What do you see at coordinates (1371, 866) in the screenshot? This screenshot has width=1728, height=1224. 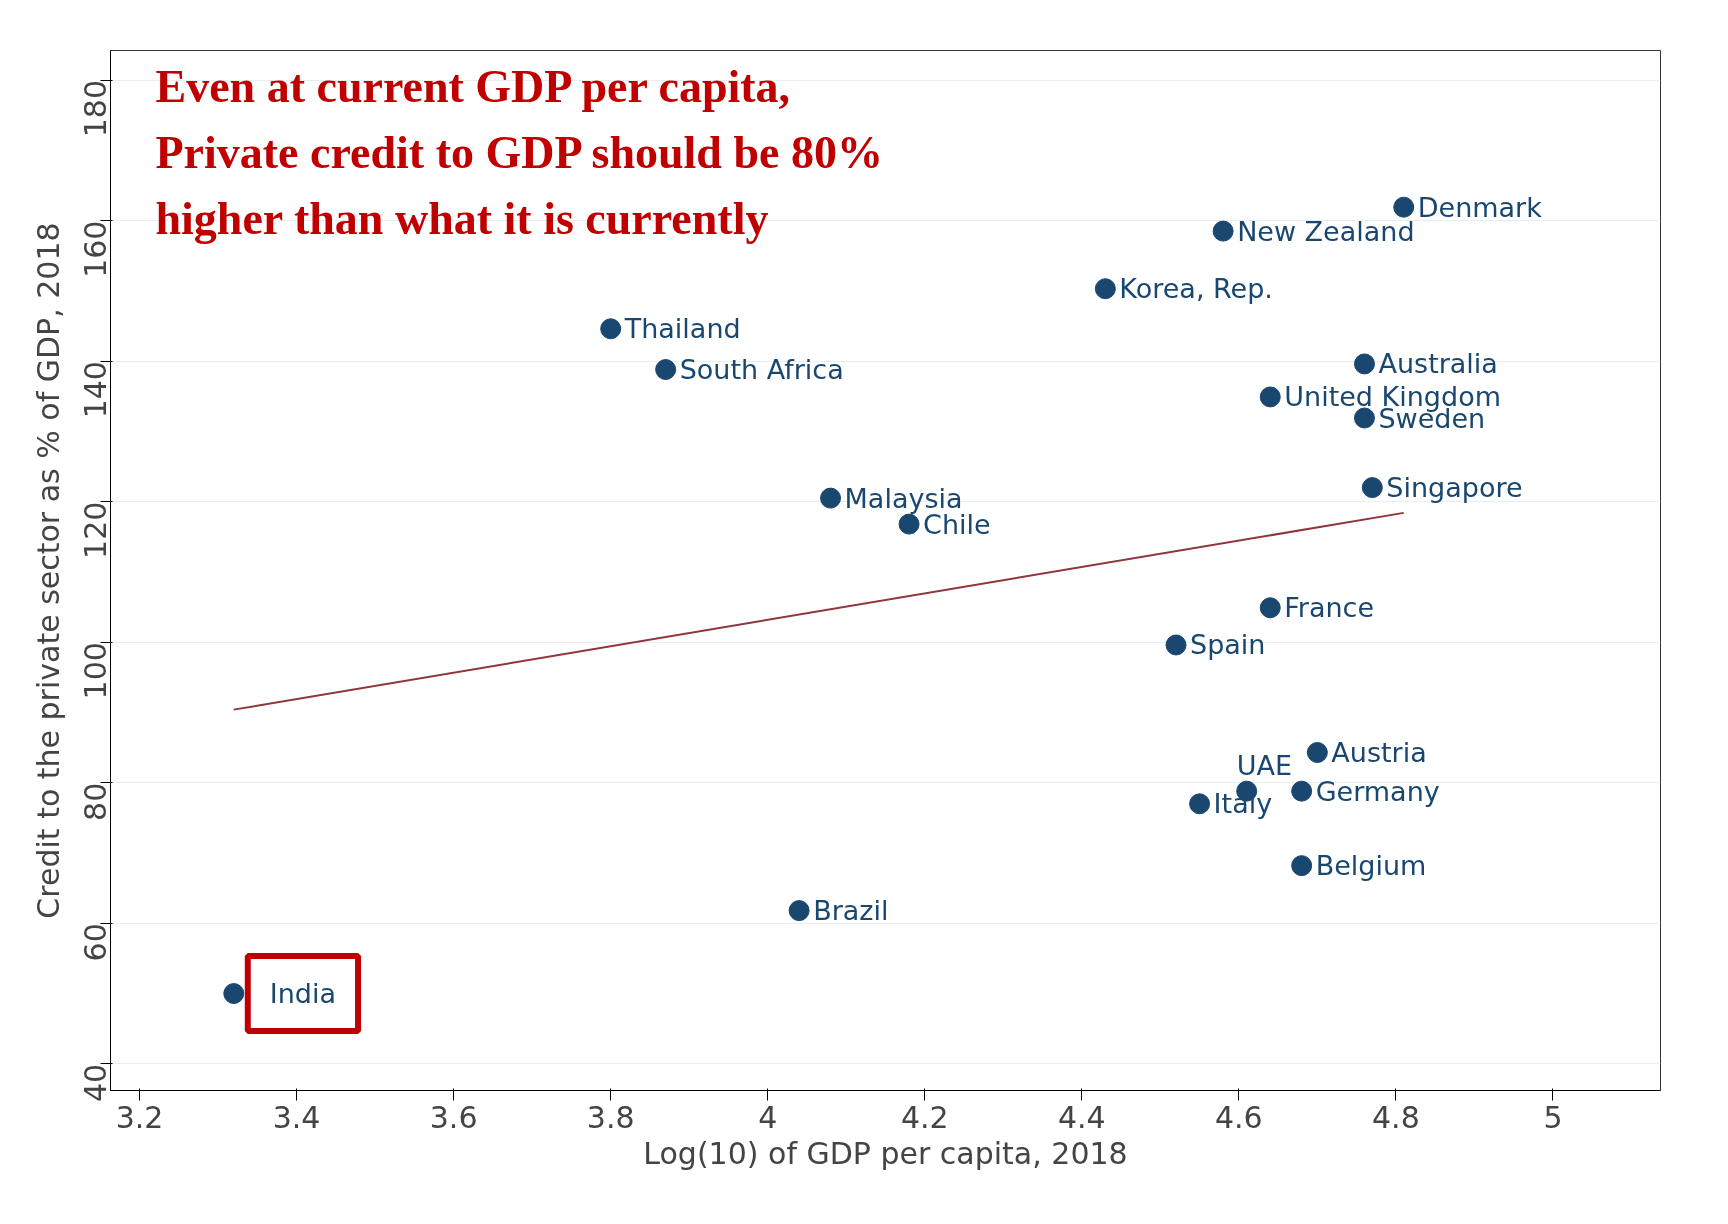 I see `annotation: Belgium` at bounding box center [1371, 866].